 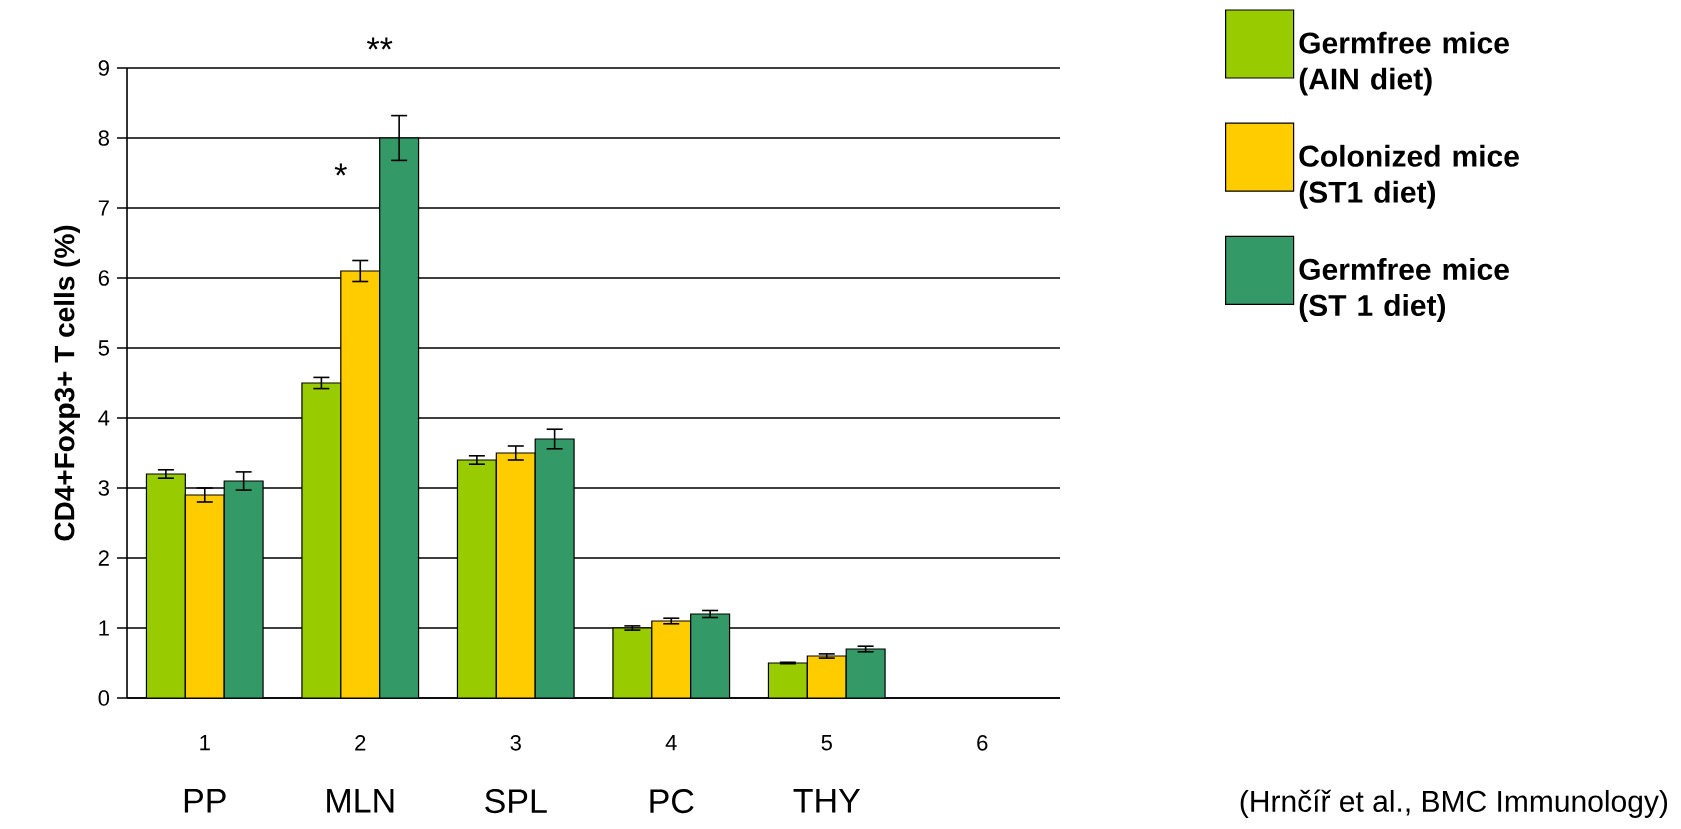 I want to click on x-tick-label: 2, so click(x=360, y=743).